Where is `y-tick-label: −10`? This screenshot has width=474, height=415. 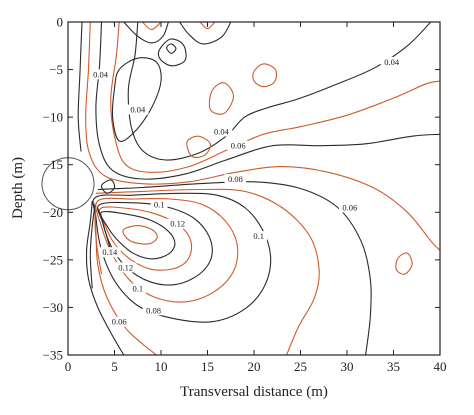 y-tick-label: −10 is located at coordinates (53, 117).